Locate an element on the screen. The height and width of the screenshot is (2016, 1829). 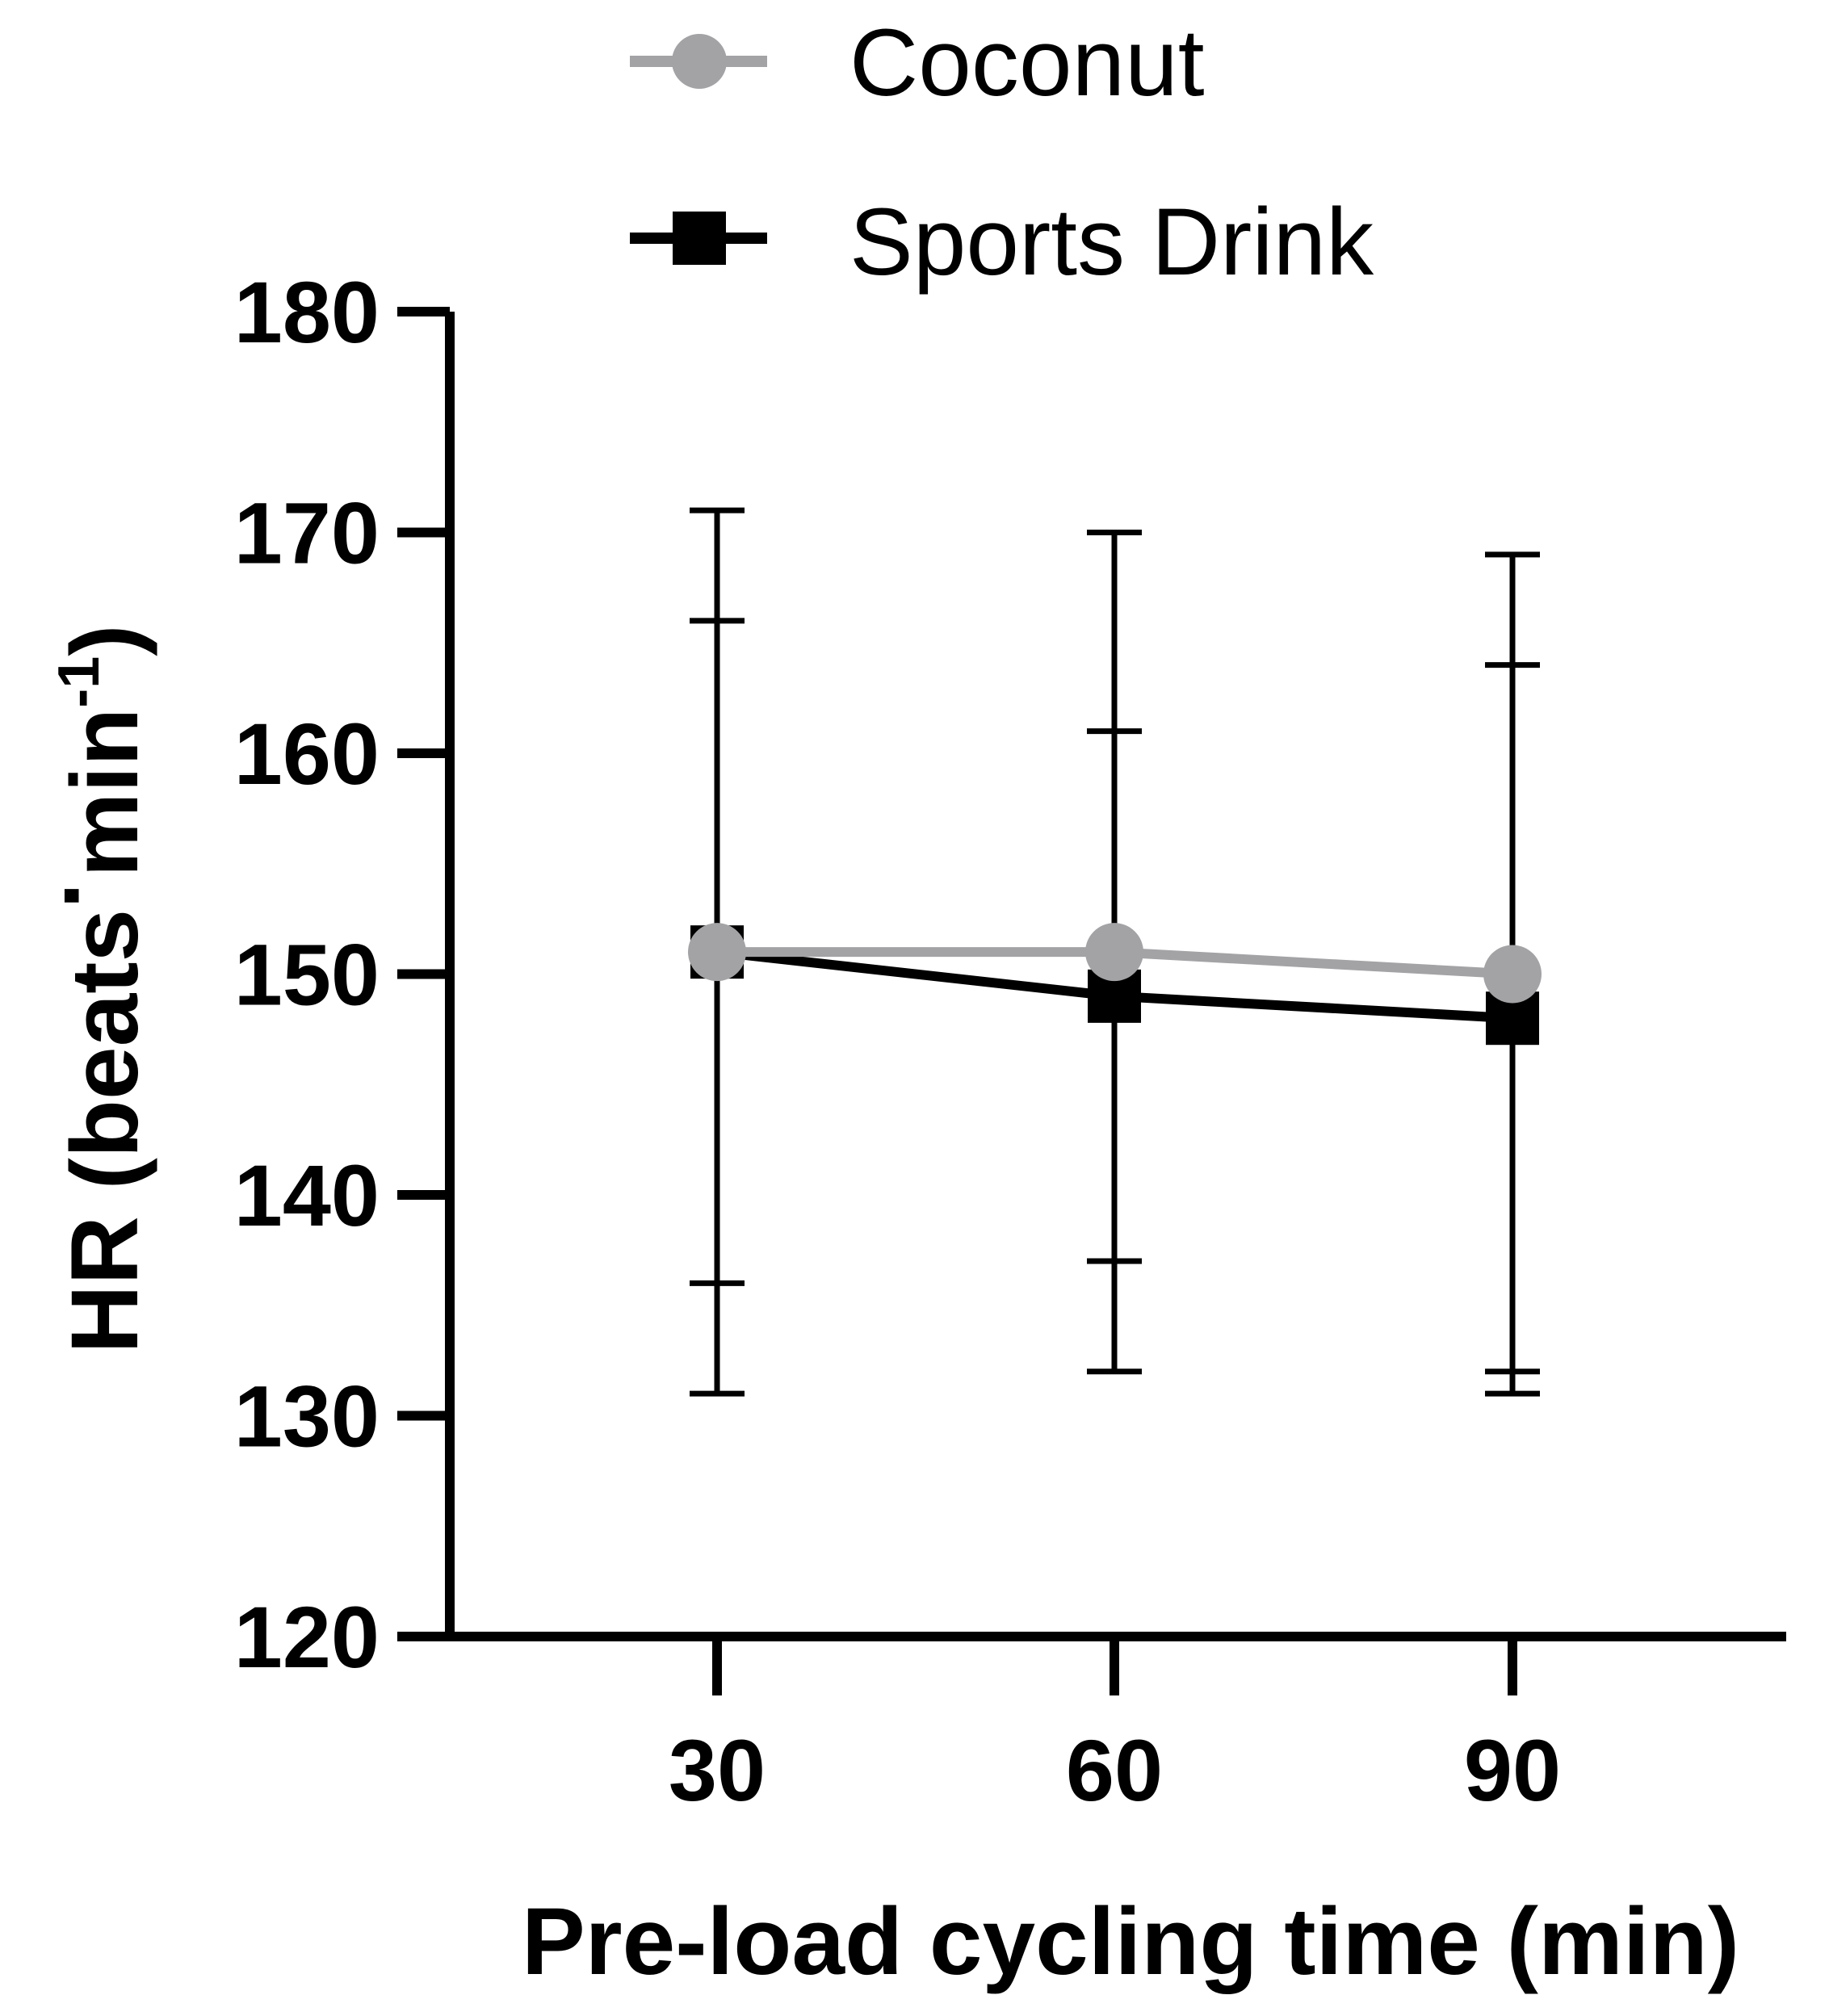
y-tick-label-150: 150 is located at coordinates (307, 975).